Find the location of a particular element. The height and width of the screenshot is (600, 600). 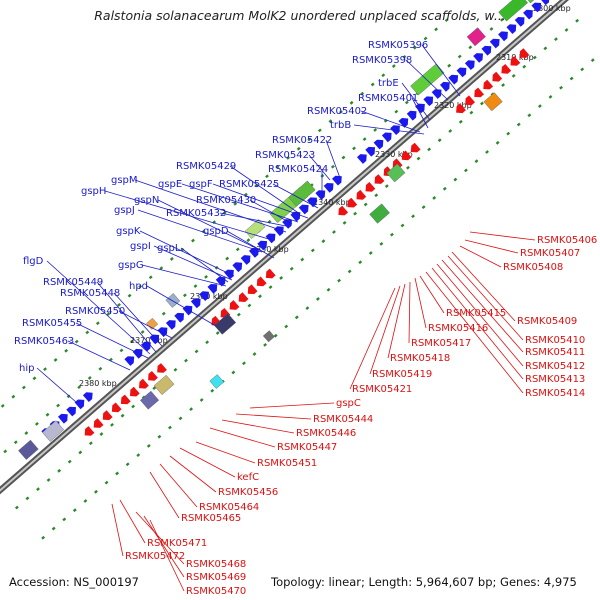

reverse-gene-label: RSMK05414 is located at coordinates (555, 393).